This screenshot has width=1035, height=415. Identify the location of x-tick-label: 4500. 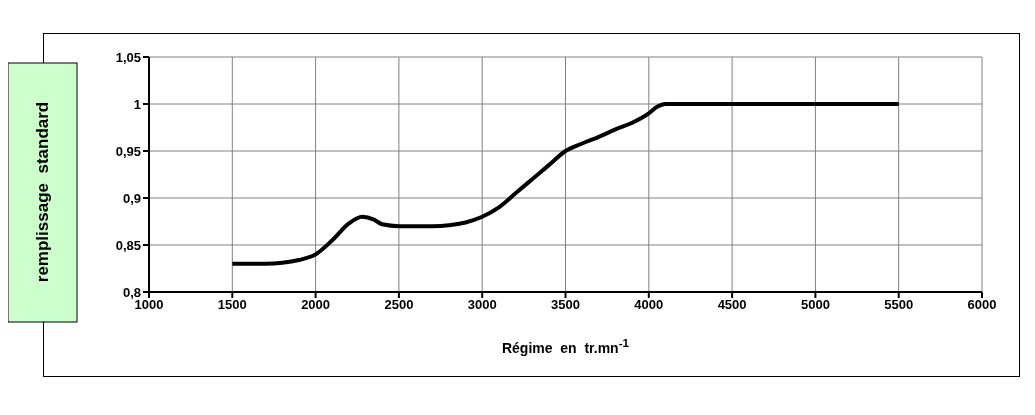
(732, 305).